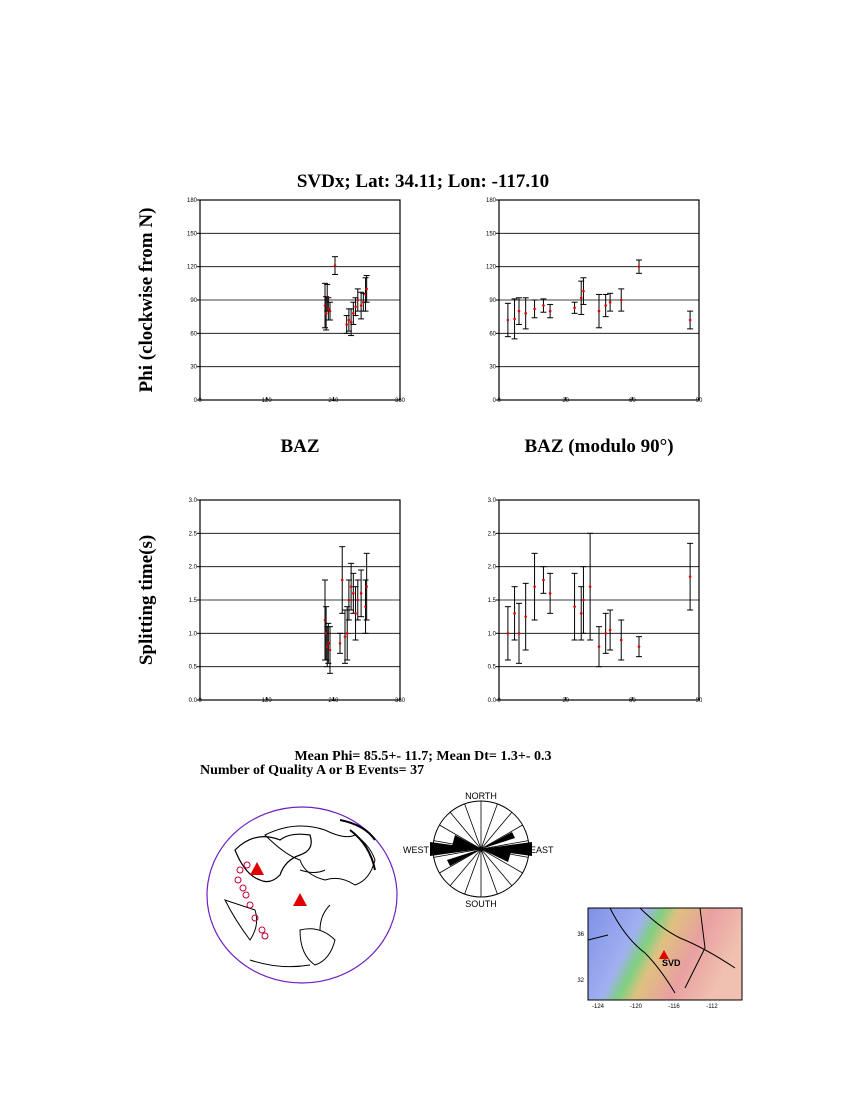 The width and height of the screenshot is (850, 1100). What do you see at coordinates (565, 401) in the screenshot?
I see `x-tick-label: 30` at bounding box center [565, 401].